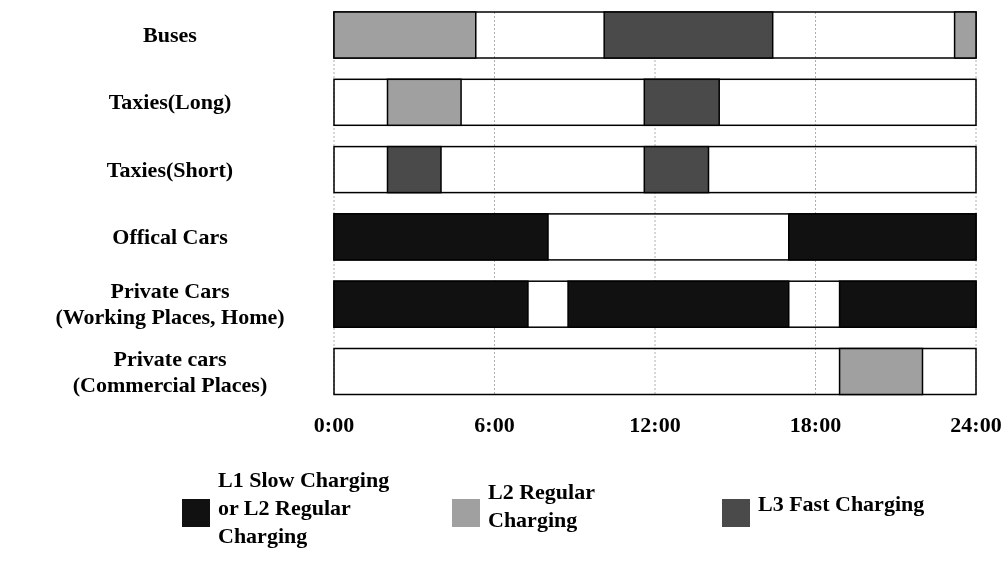  Describe the element at coordinates (542, 505) in the screenshot. I see `legend-label: L2 Regular Charging` at that location.